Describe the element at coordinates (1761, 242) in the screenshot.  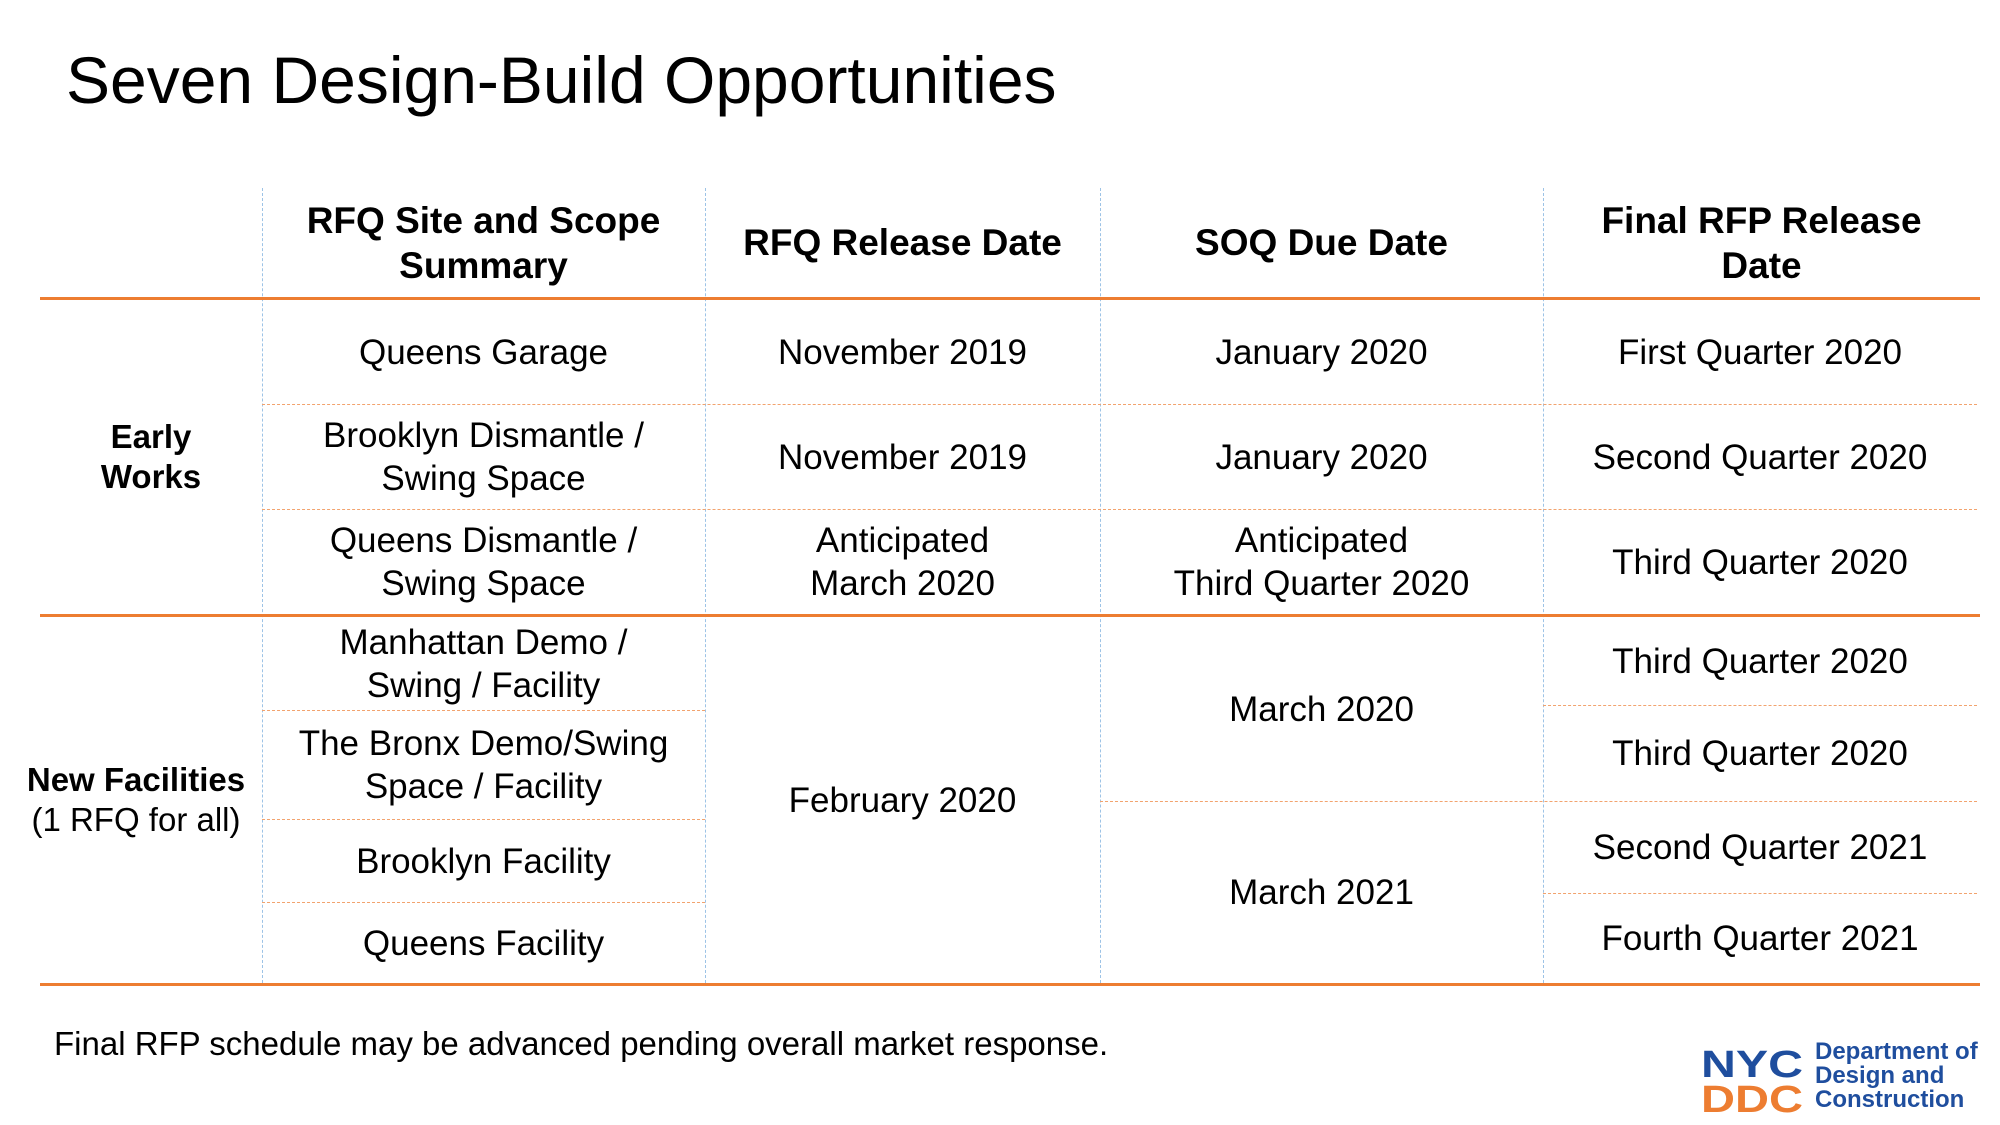
I see `header-final-rfp: Final RFP Release Date` at that location.